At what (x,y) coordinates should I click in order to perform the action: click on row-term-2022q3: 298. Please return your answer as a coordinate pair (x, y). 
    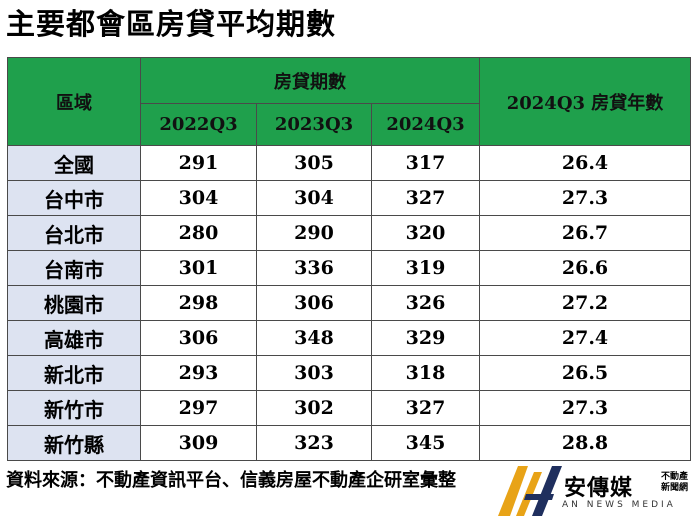
    Looking at the image, I should click on (198, 303).